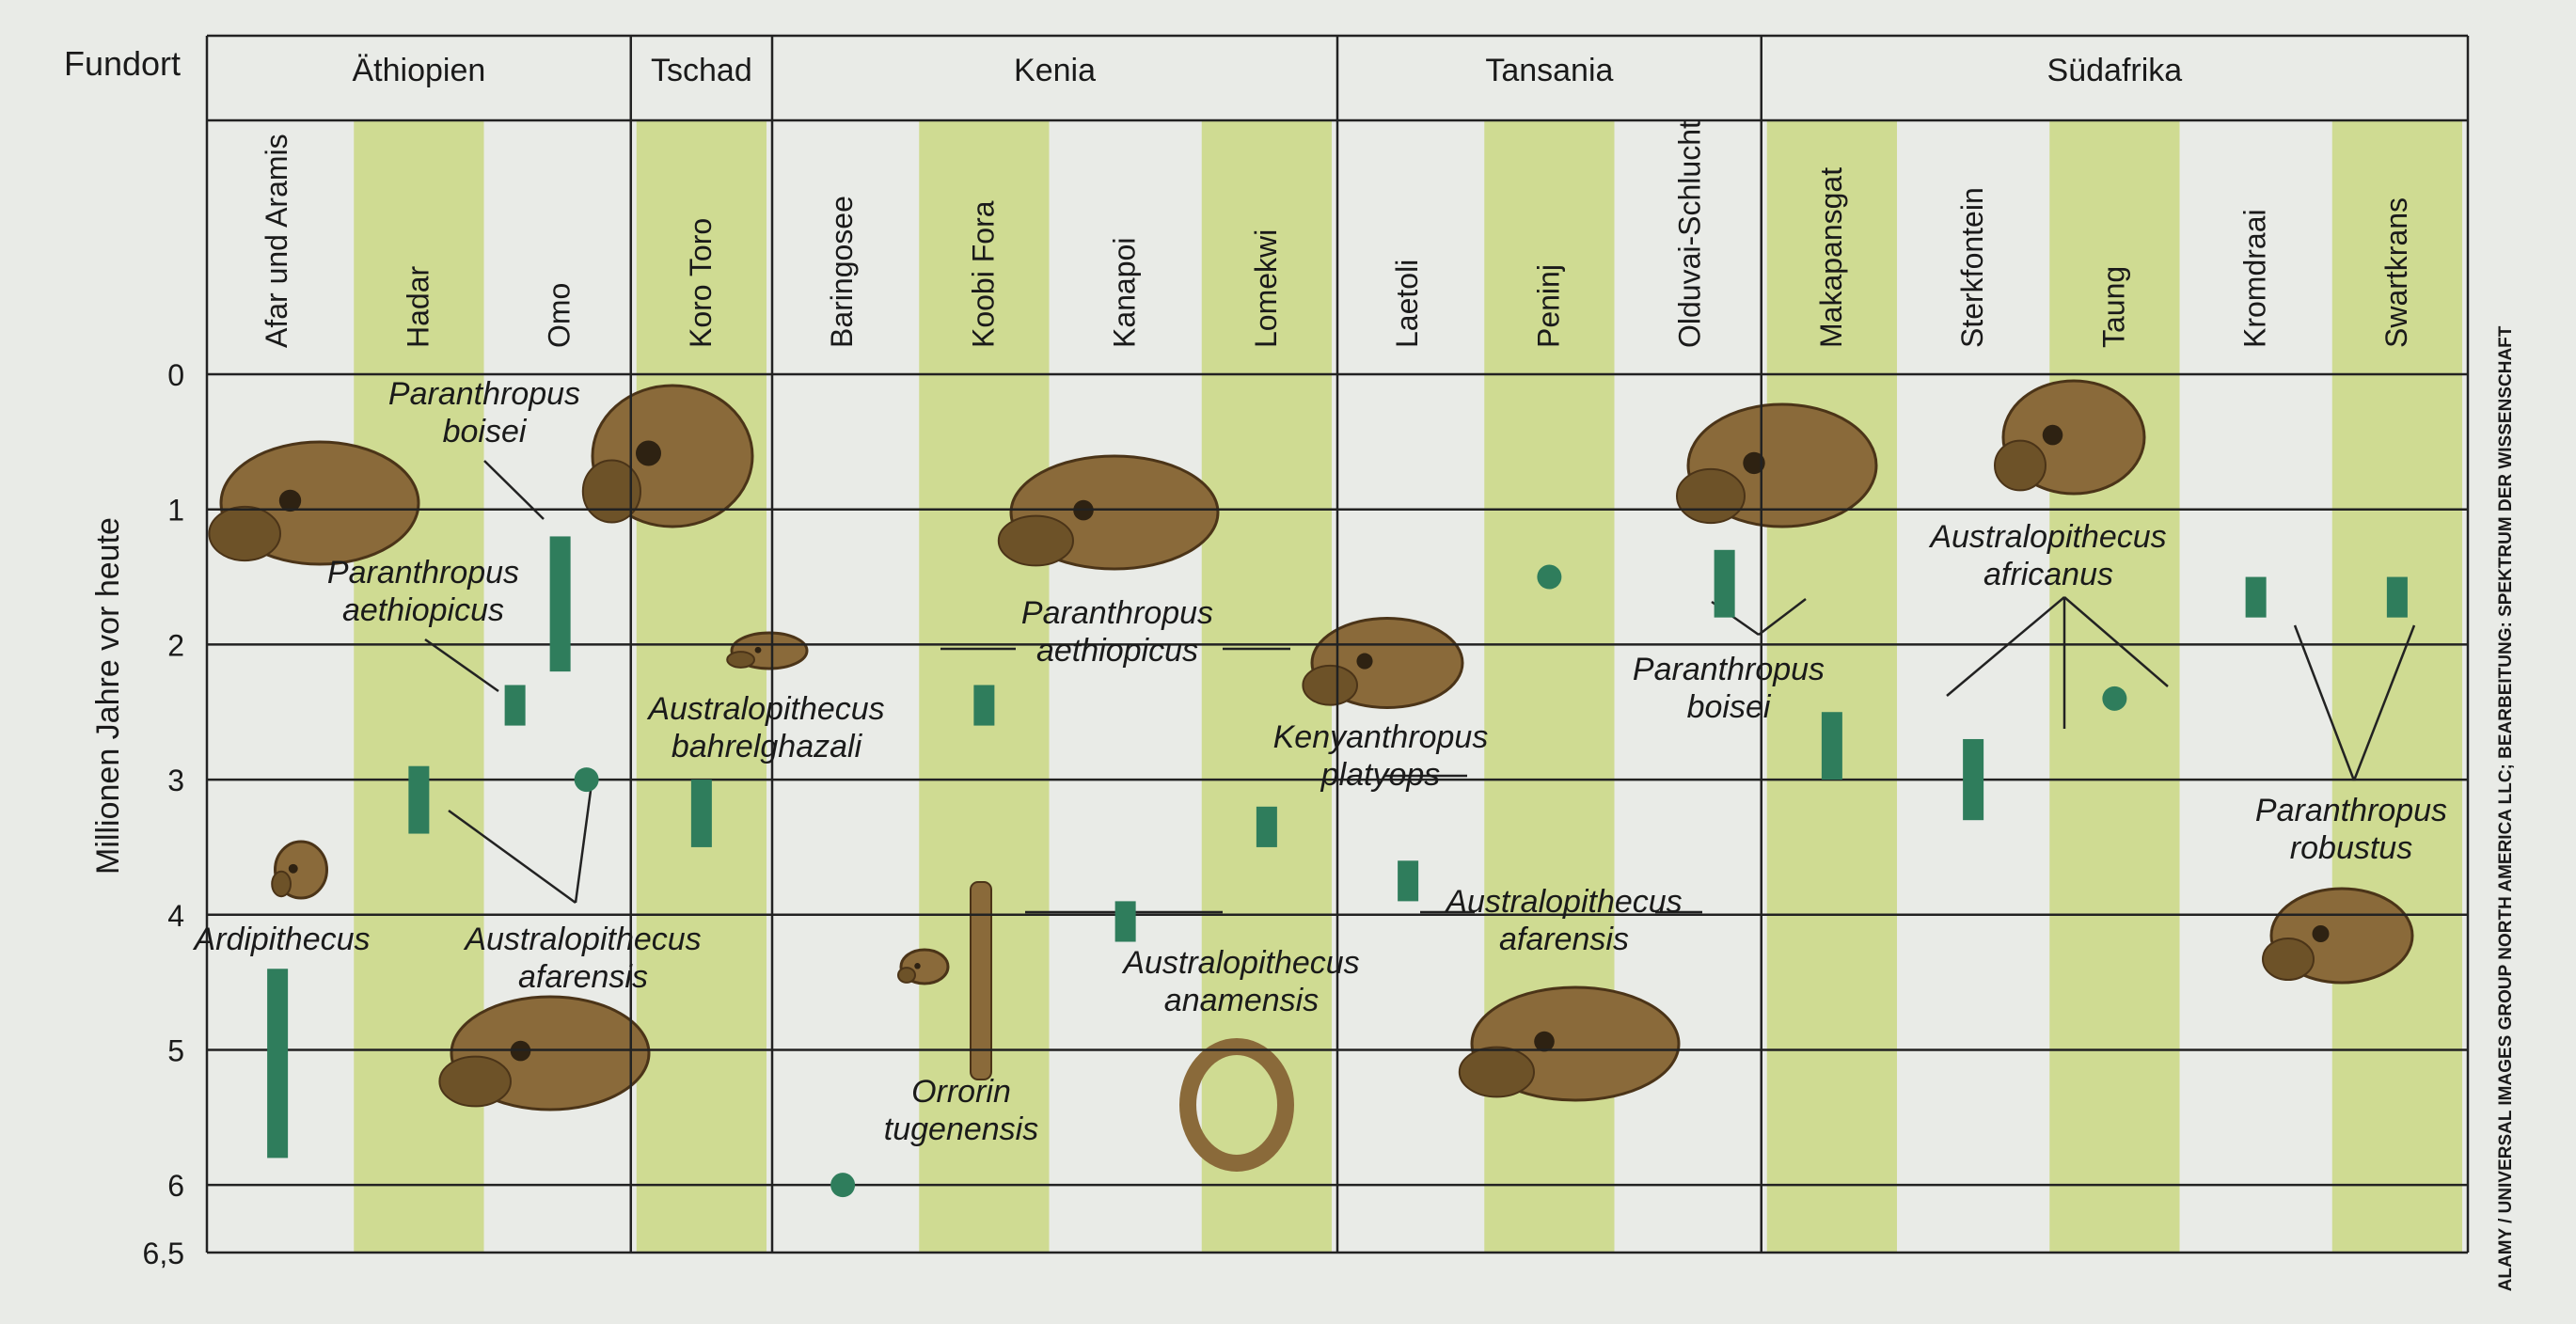 This screenshot has width=2576, height=1324. What do you see at coordinates (961, 1110) in the screenshot?
I see `species-label-orrorin-tugenensis-12: Orrorin tugenensis` at bounding box center [961, 1110].